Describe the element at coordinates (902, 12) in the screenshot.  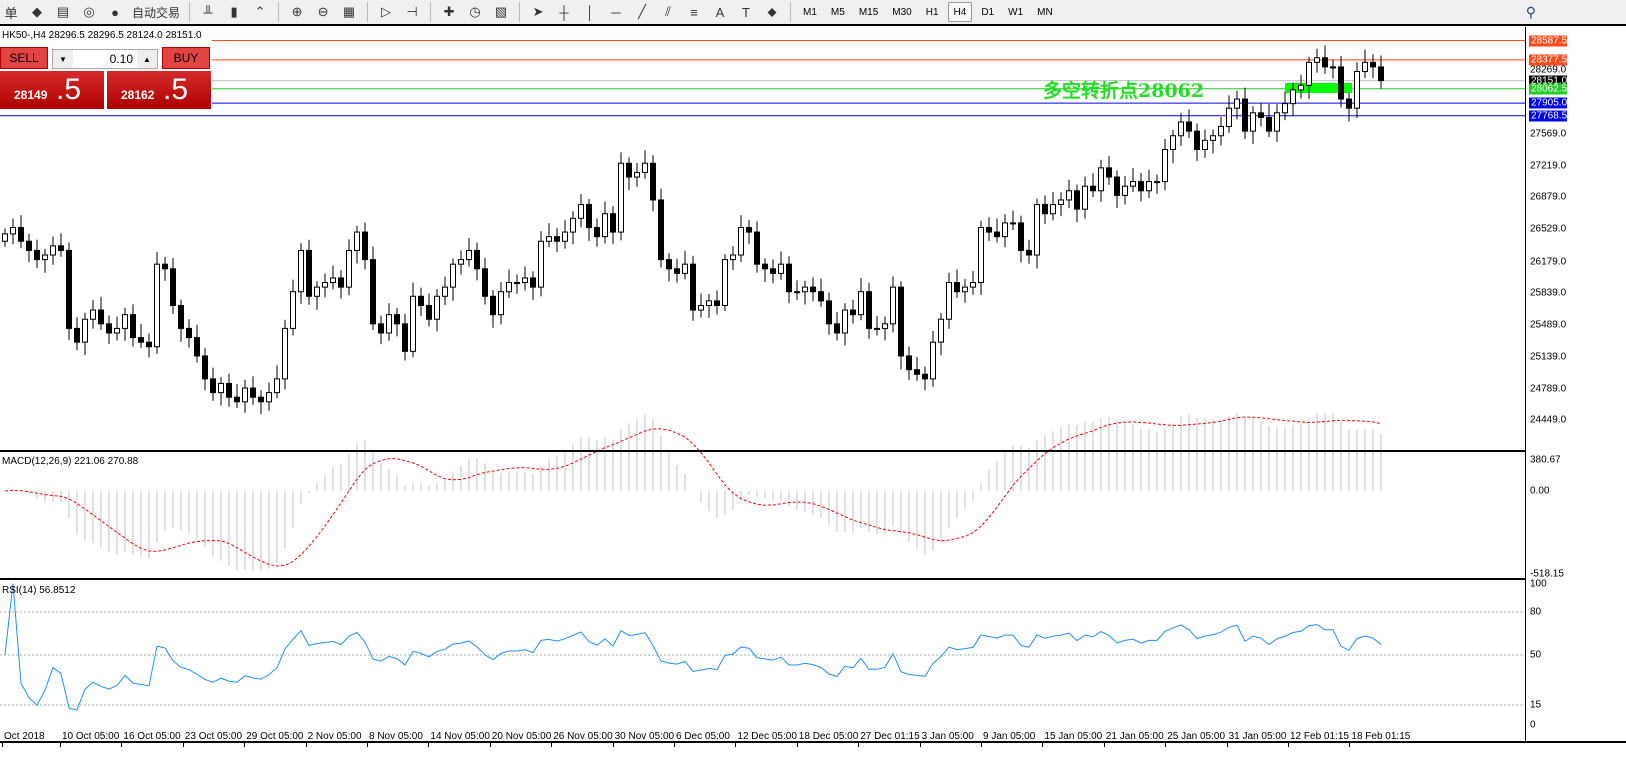
I see `period-m30: M30` at that location.